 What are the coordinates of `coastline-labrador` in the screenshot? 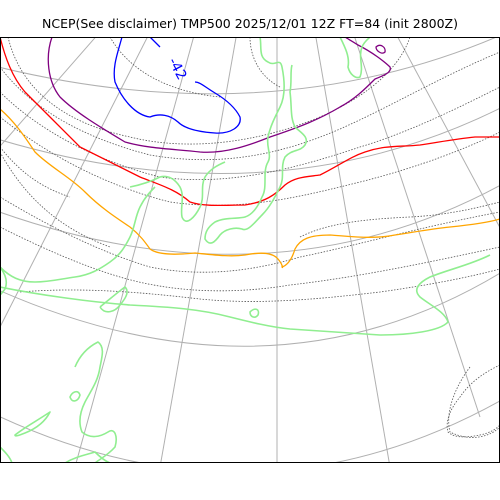 It's located at (113, 299).